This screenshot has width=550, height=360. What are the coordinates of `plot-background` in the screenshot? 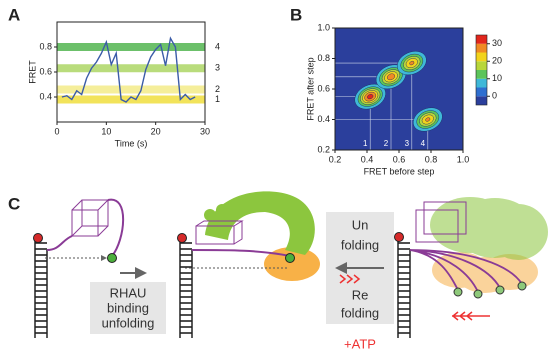 It's located at (399, 89).